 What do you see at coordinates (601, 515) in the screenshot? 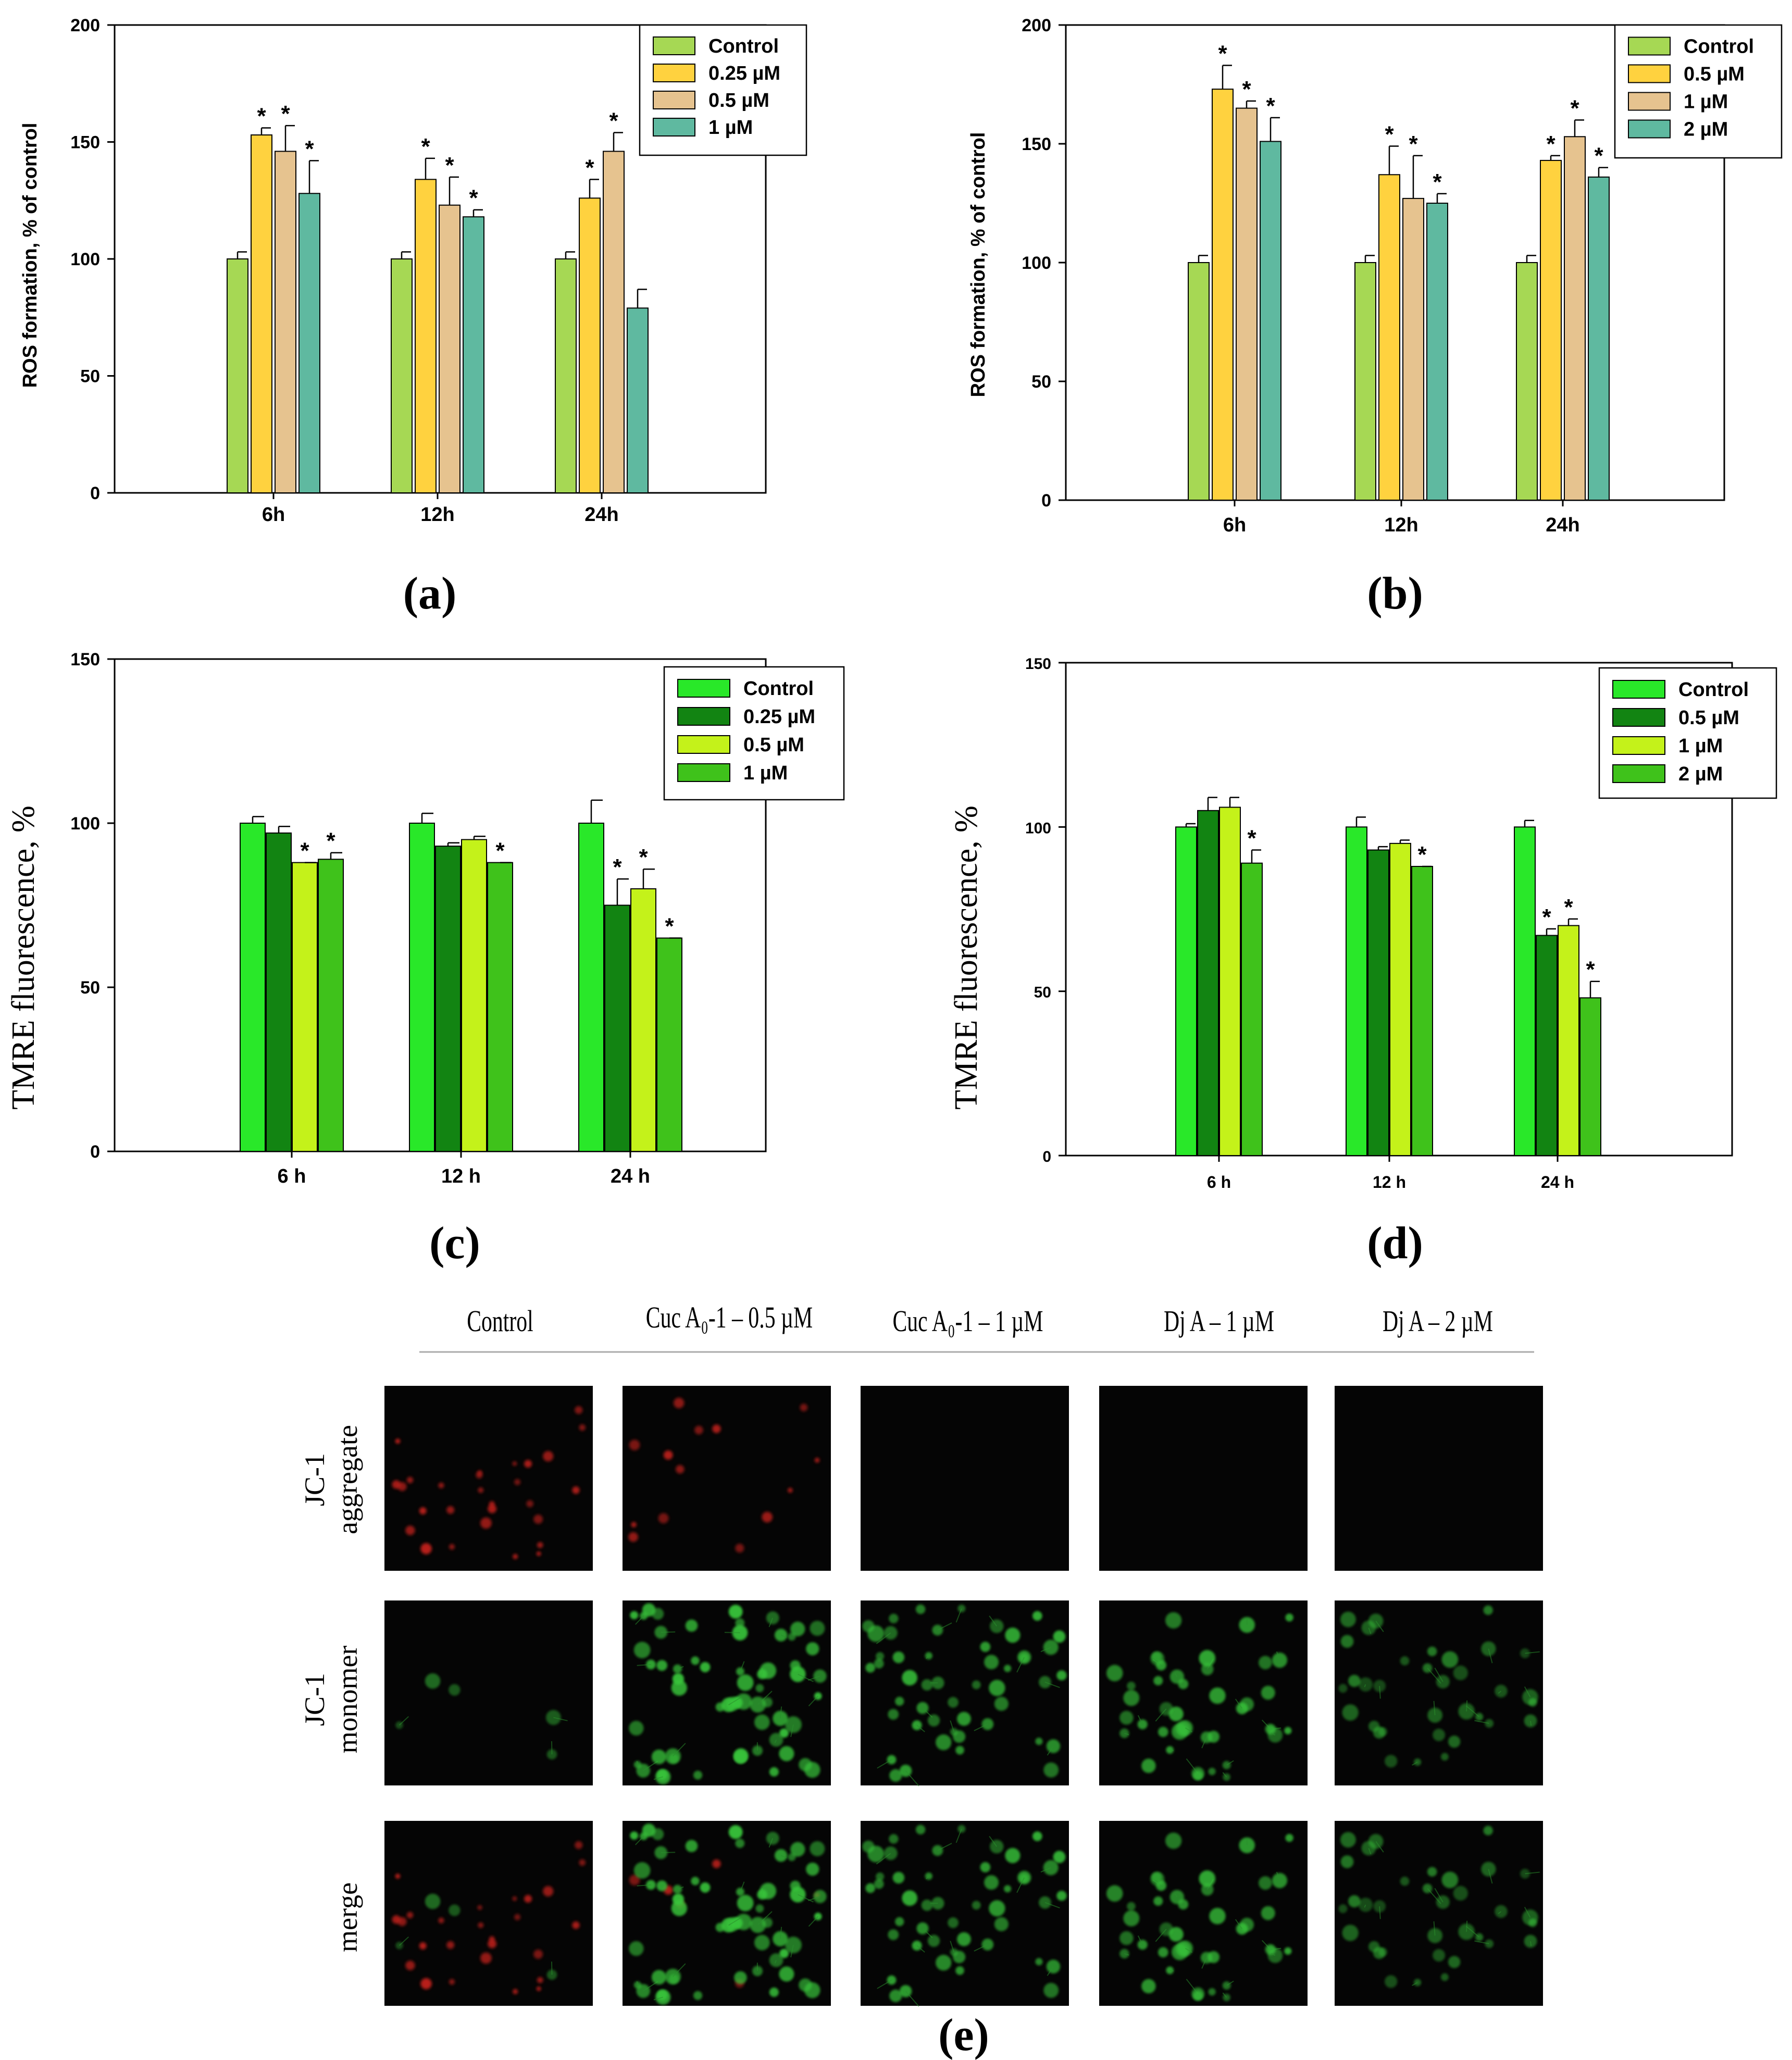
I see `x-tick-label: 24h` at bounding box center [601, 515].